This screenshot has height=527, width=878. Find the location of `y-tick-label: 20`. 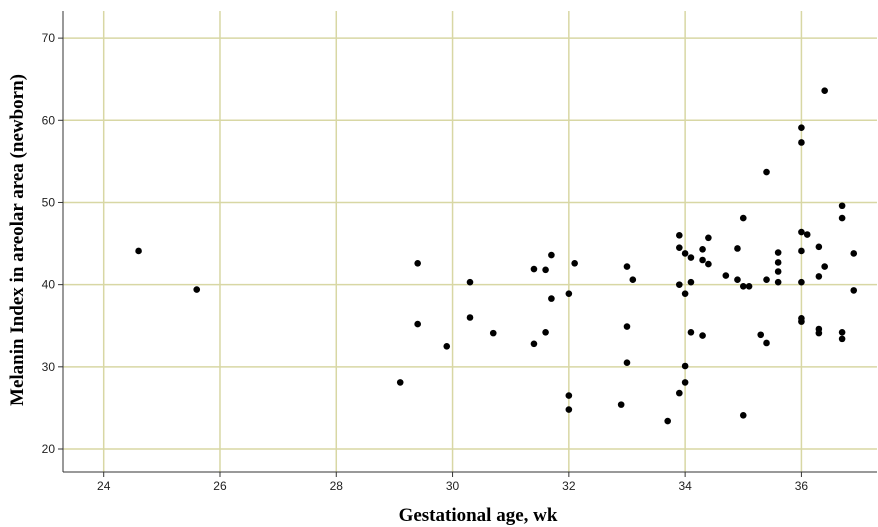

y-tick-label: 20 is located at coordinates (49, 449).